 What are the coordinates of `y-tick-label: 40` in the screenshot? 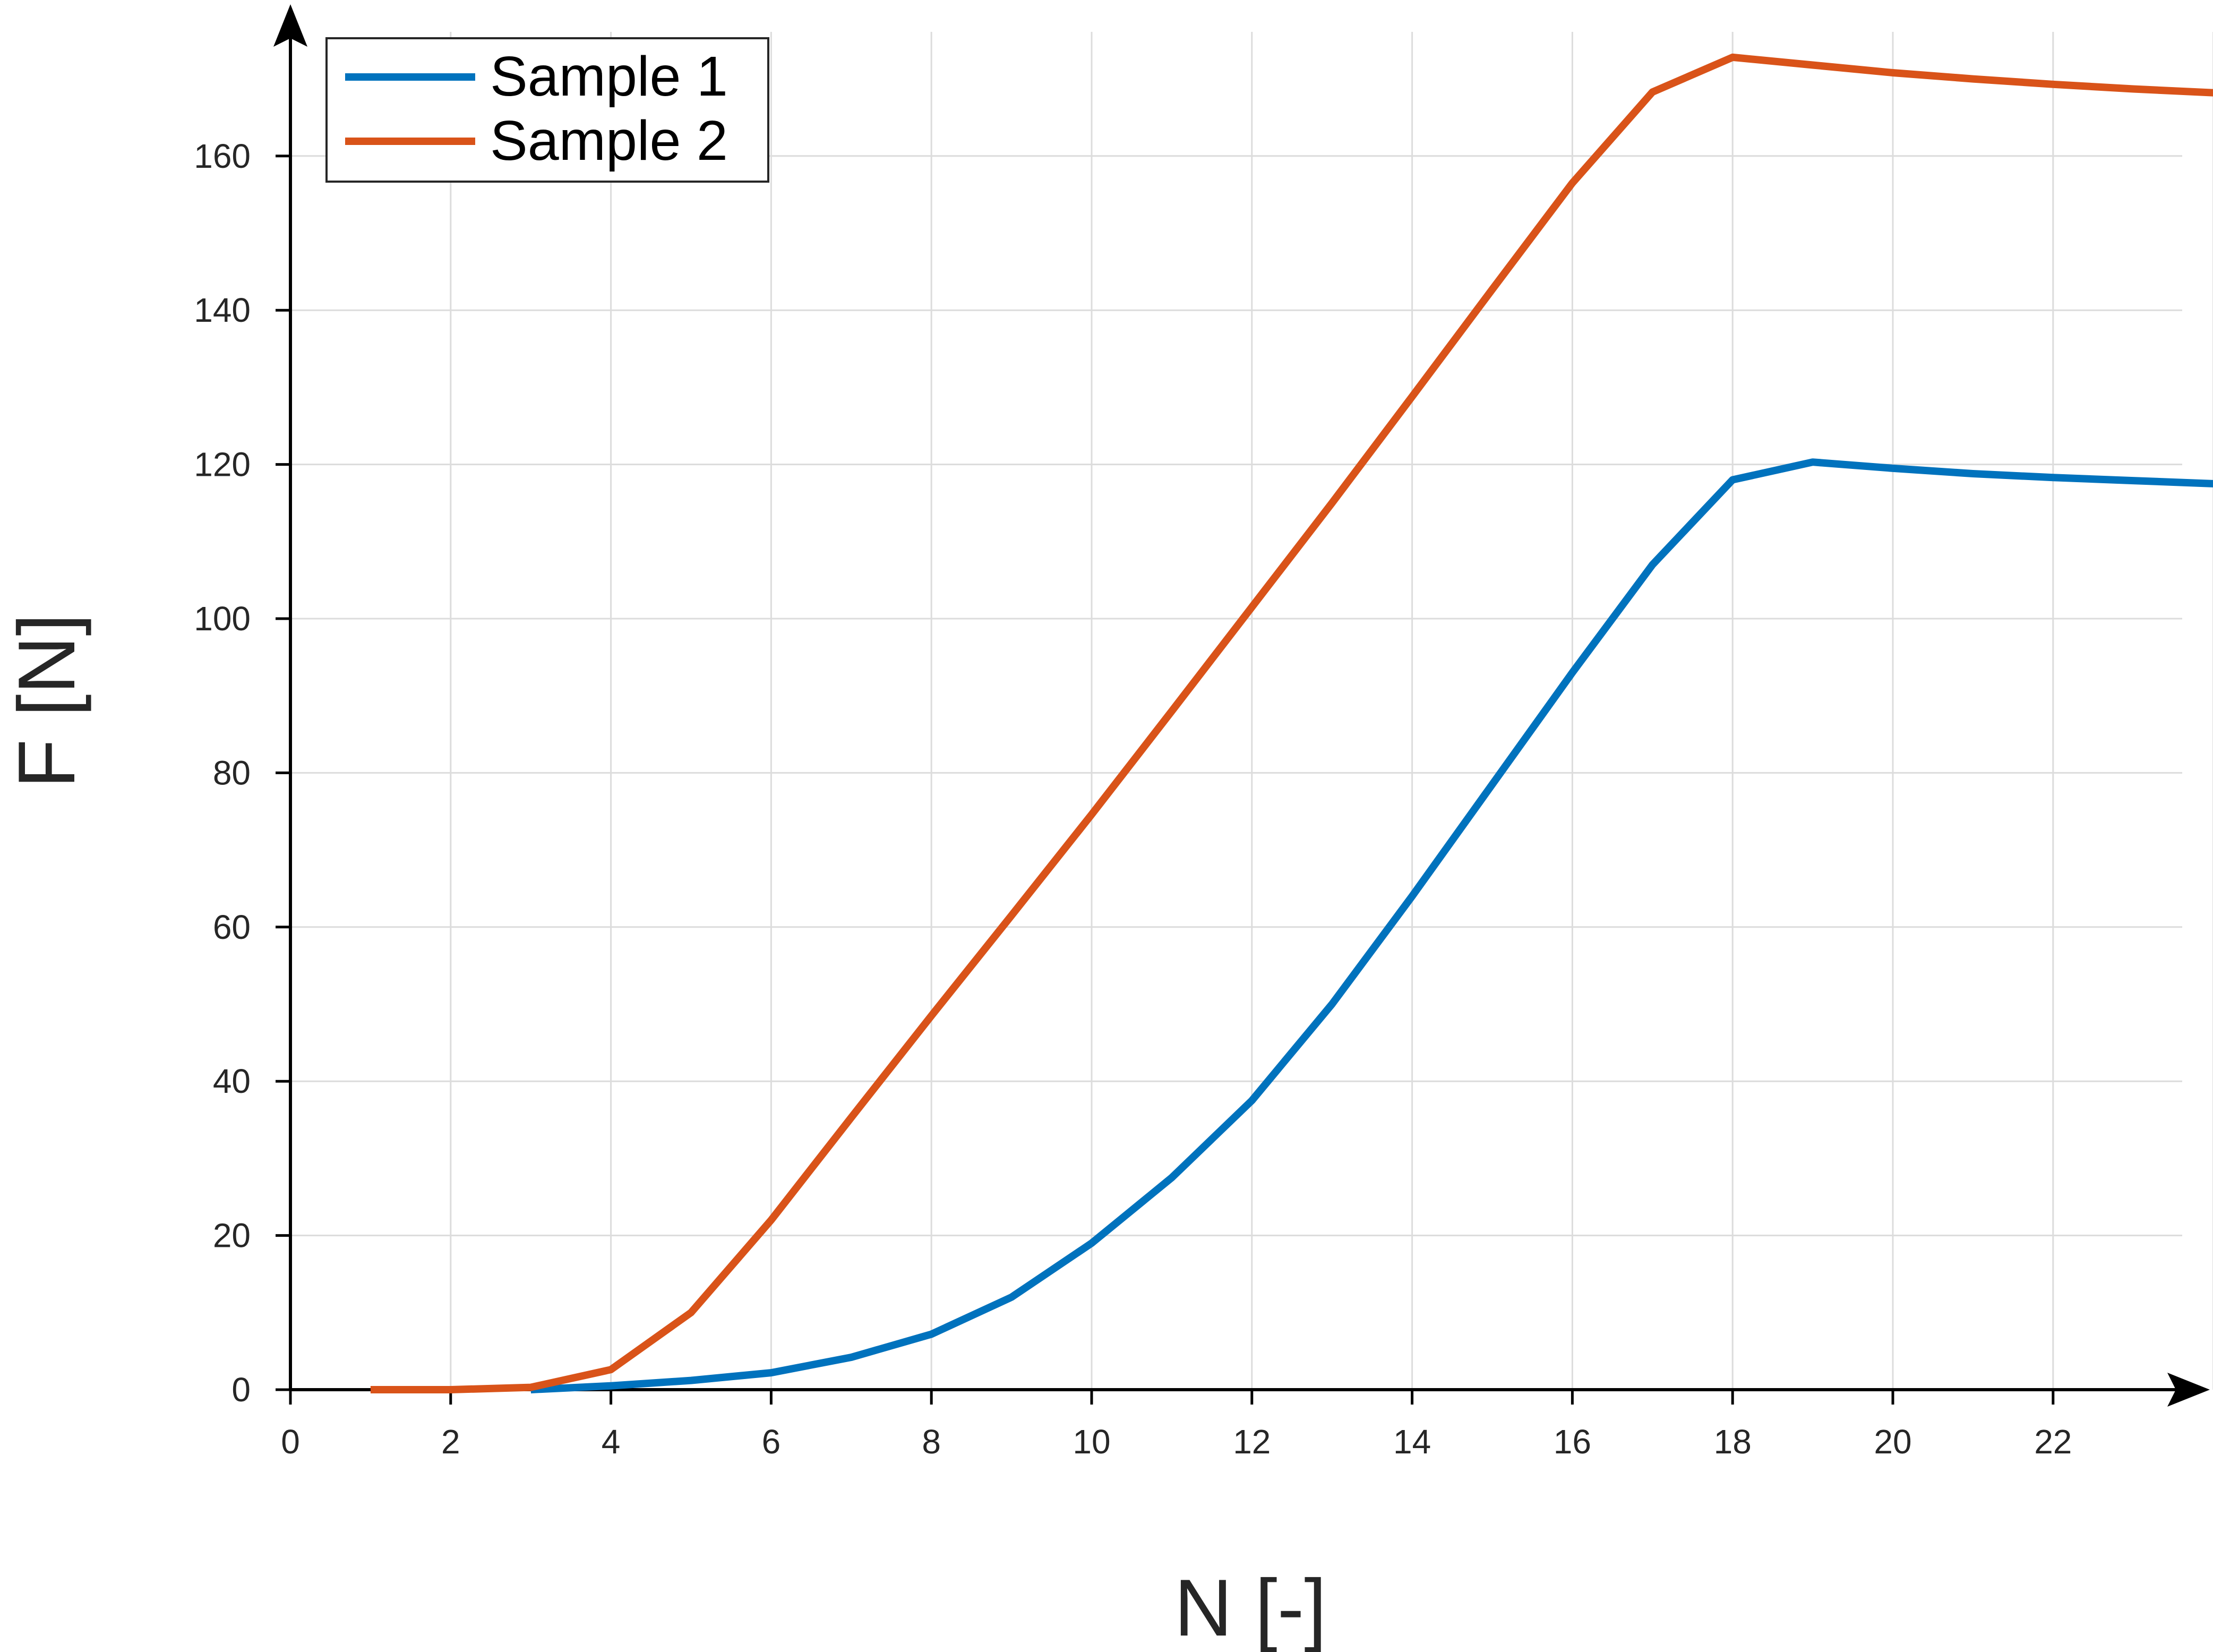 It's located at (232, 1081).